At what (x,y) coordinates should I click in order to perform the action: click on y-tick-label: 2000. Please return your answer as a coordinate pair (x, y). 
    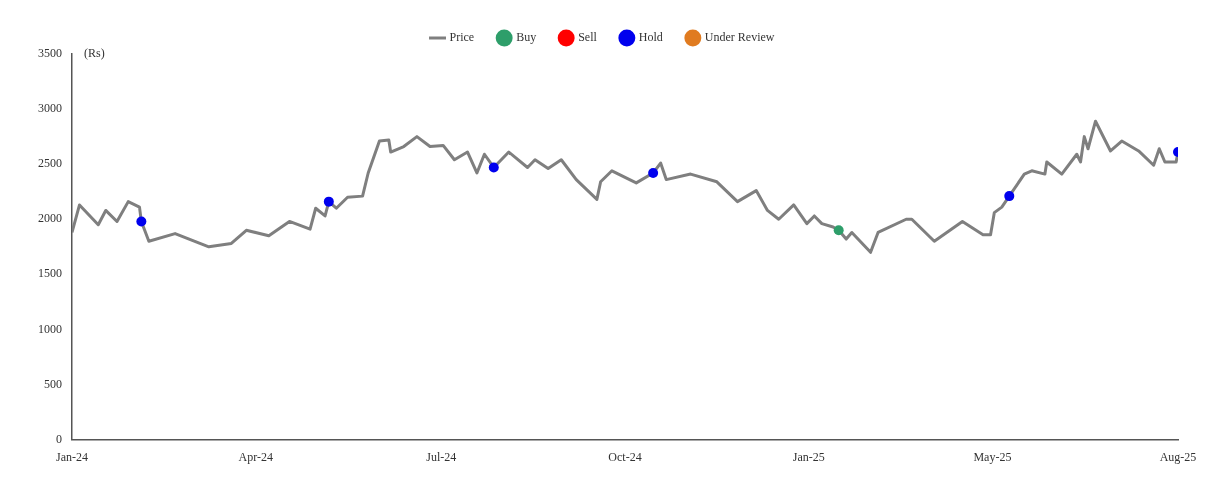
    Looking at the image, I should click on (50, 218).